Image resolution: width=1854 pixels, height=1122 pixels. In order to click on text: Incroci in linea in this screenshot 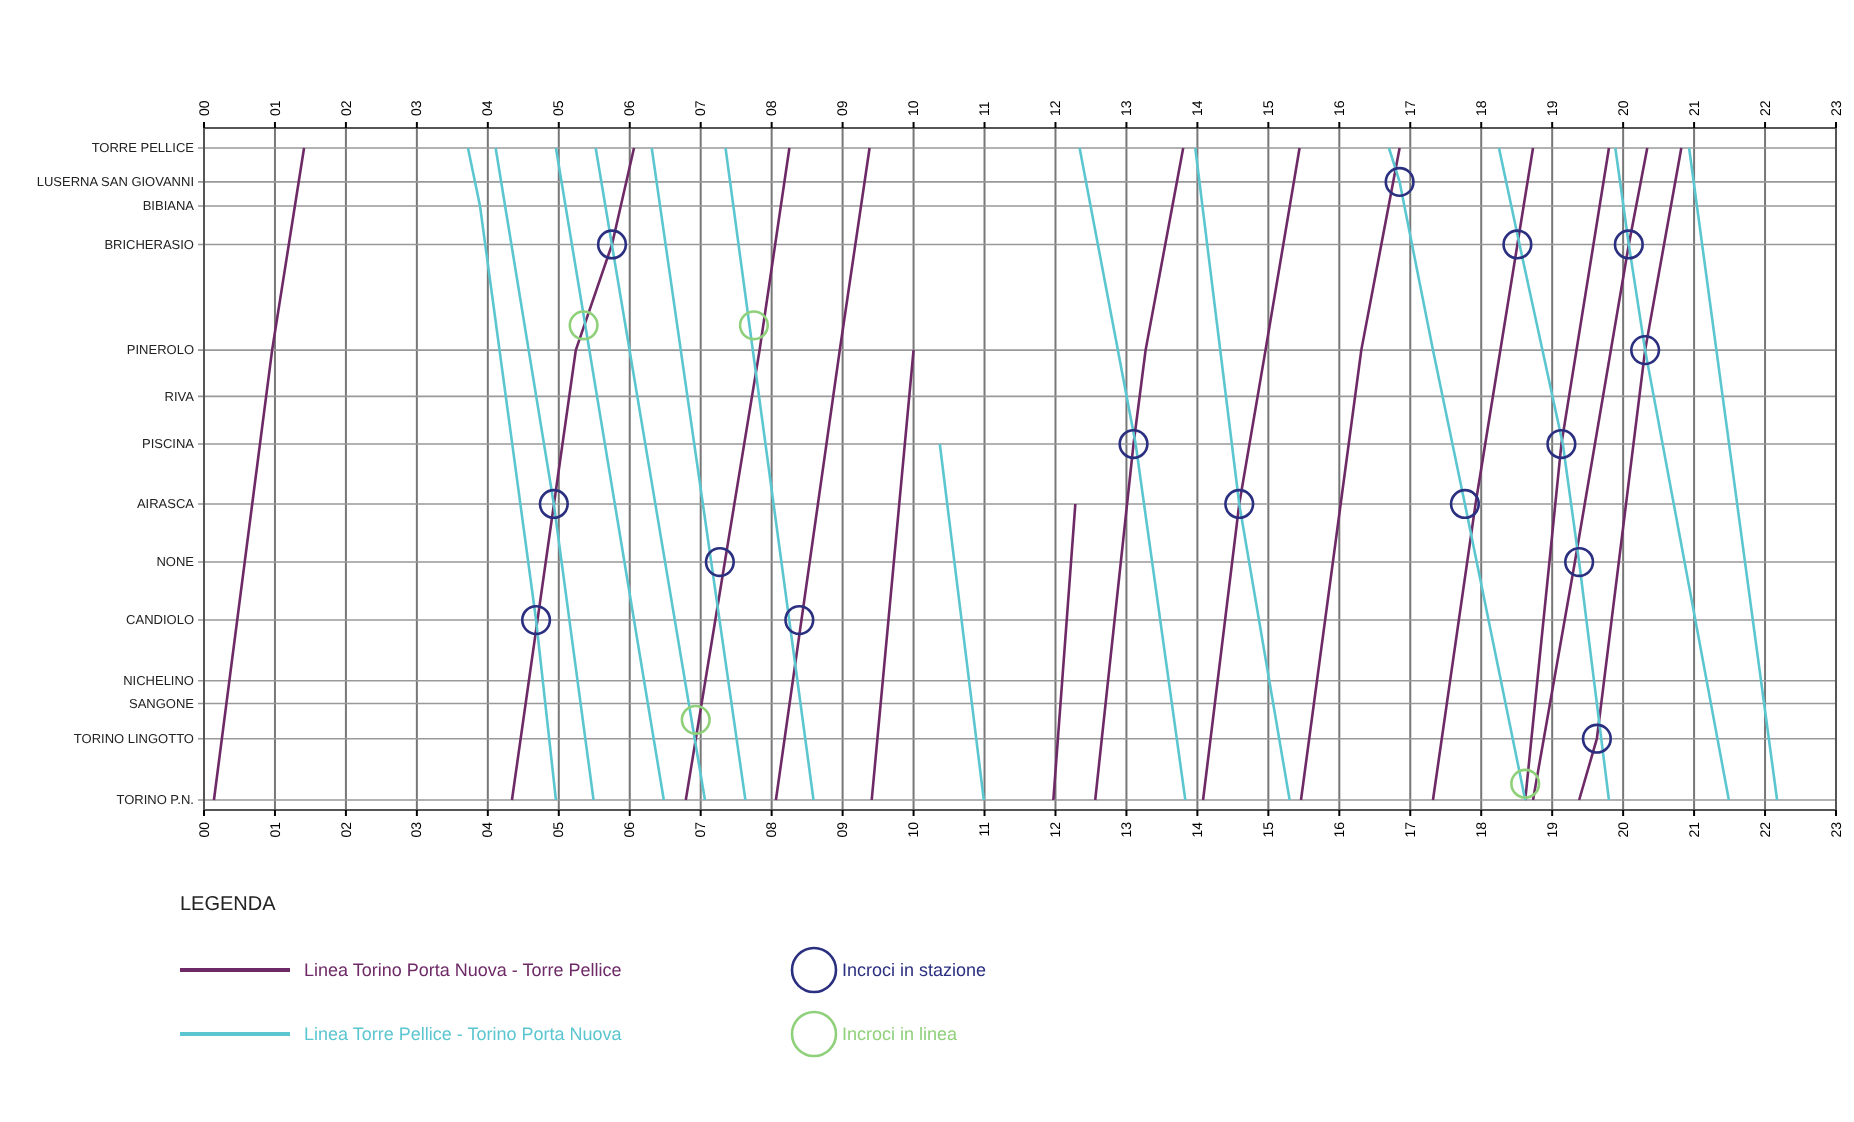, I will do `click(900, 1034)`.